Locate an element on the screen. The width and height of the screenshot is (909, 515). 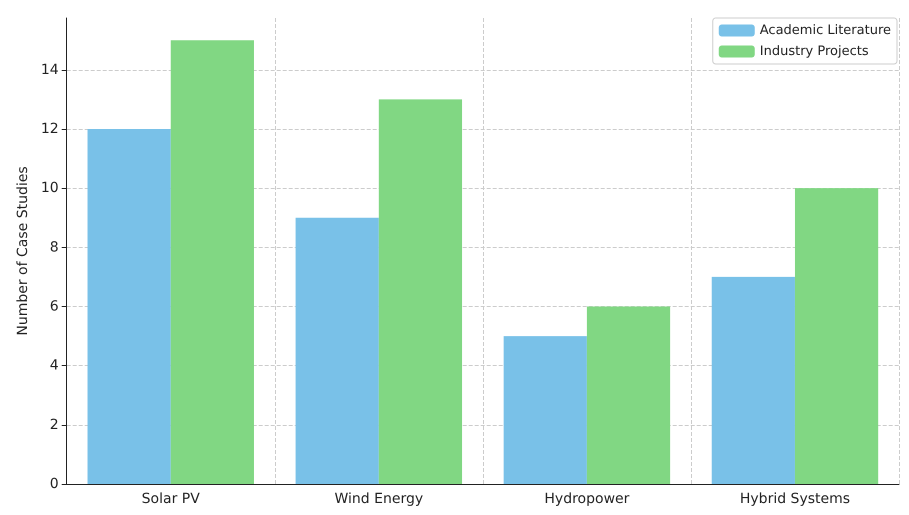
y-axis-title: Number of Case Studies is located at coordinates (23, 251).